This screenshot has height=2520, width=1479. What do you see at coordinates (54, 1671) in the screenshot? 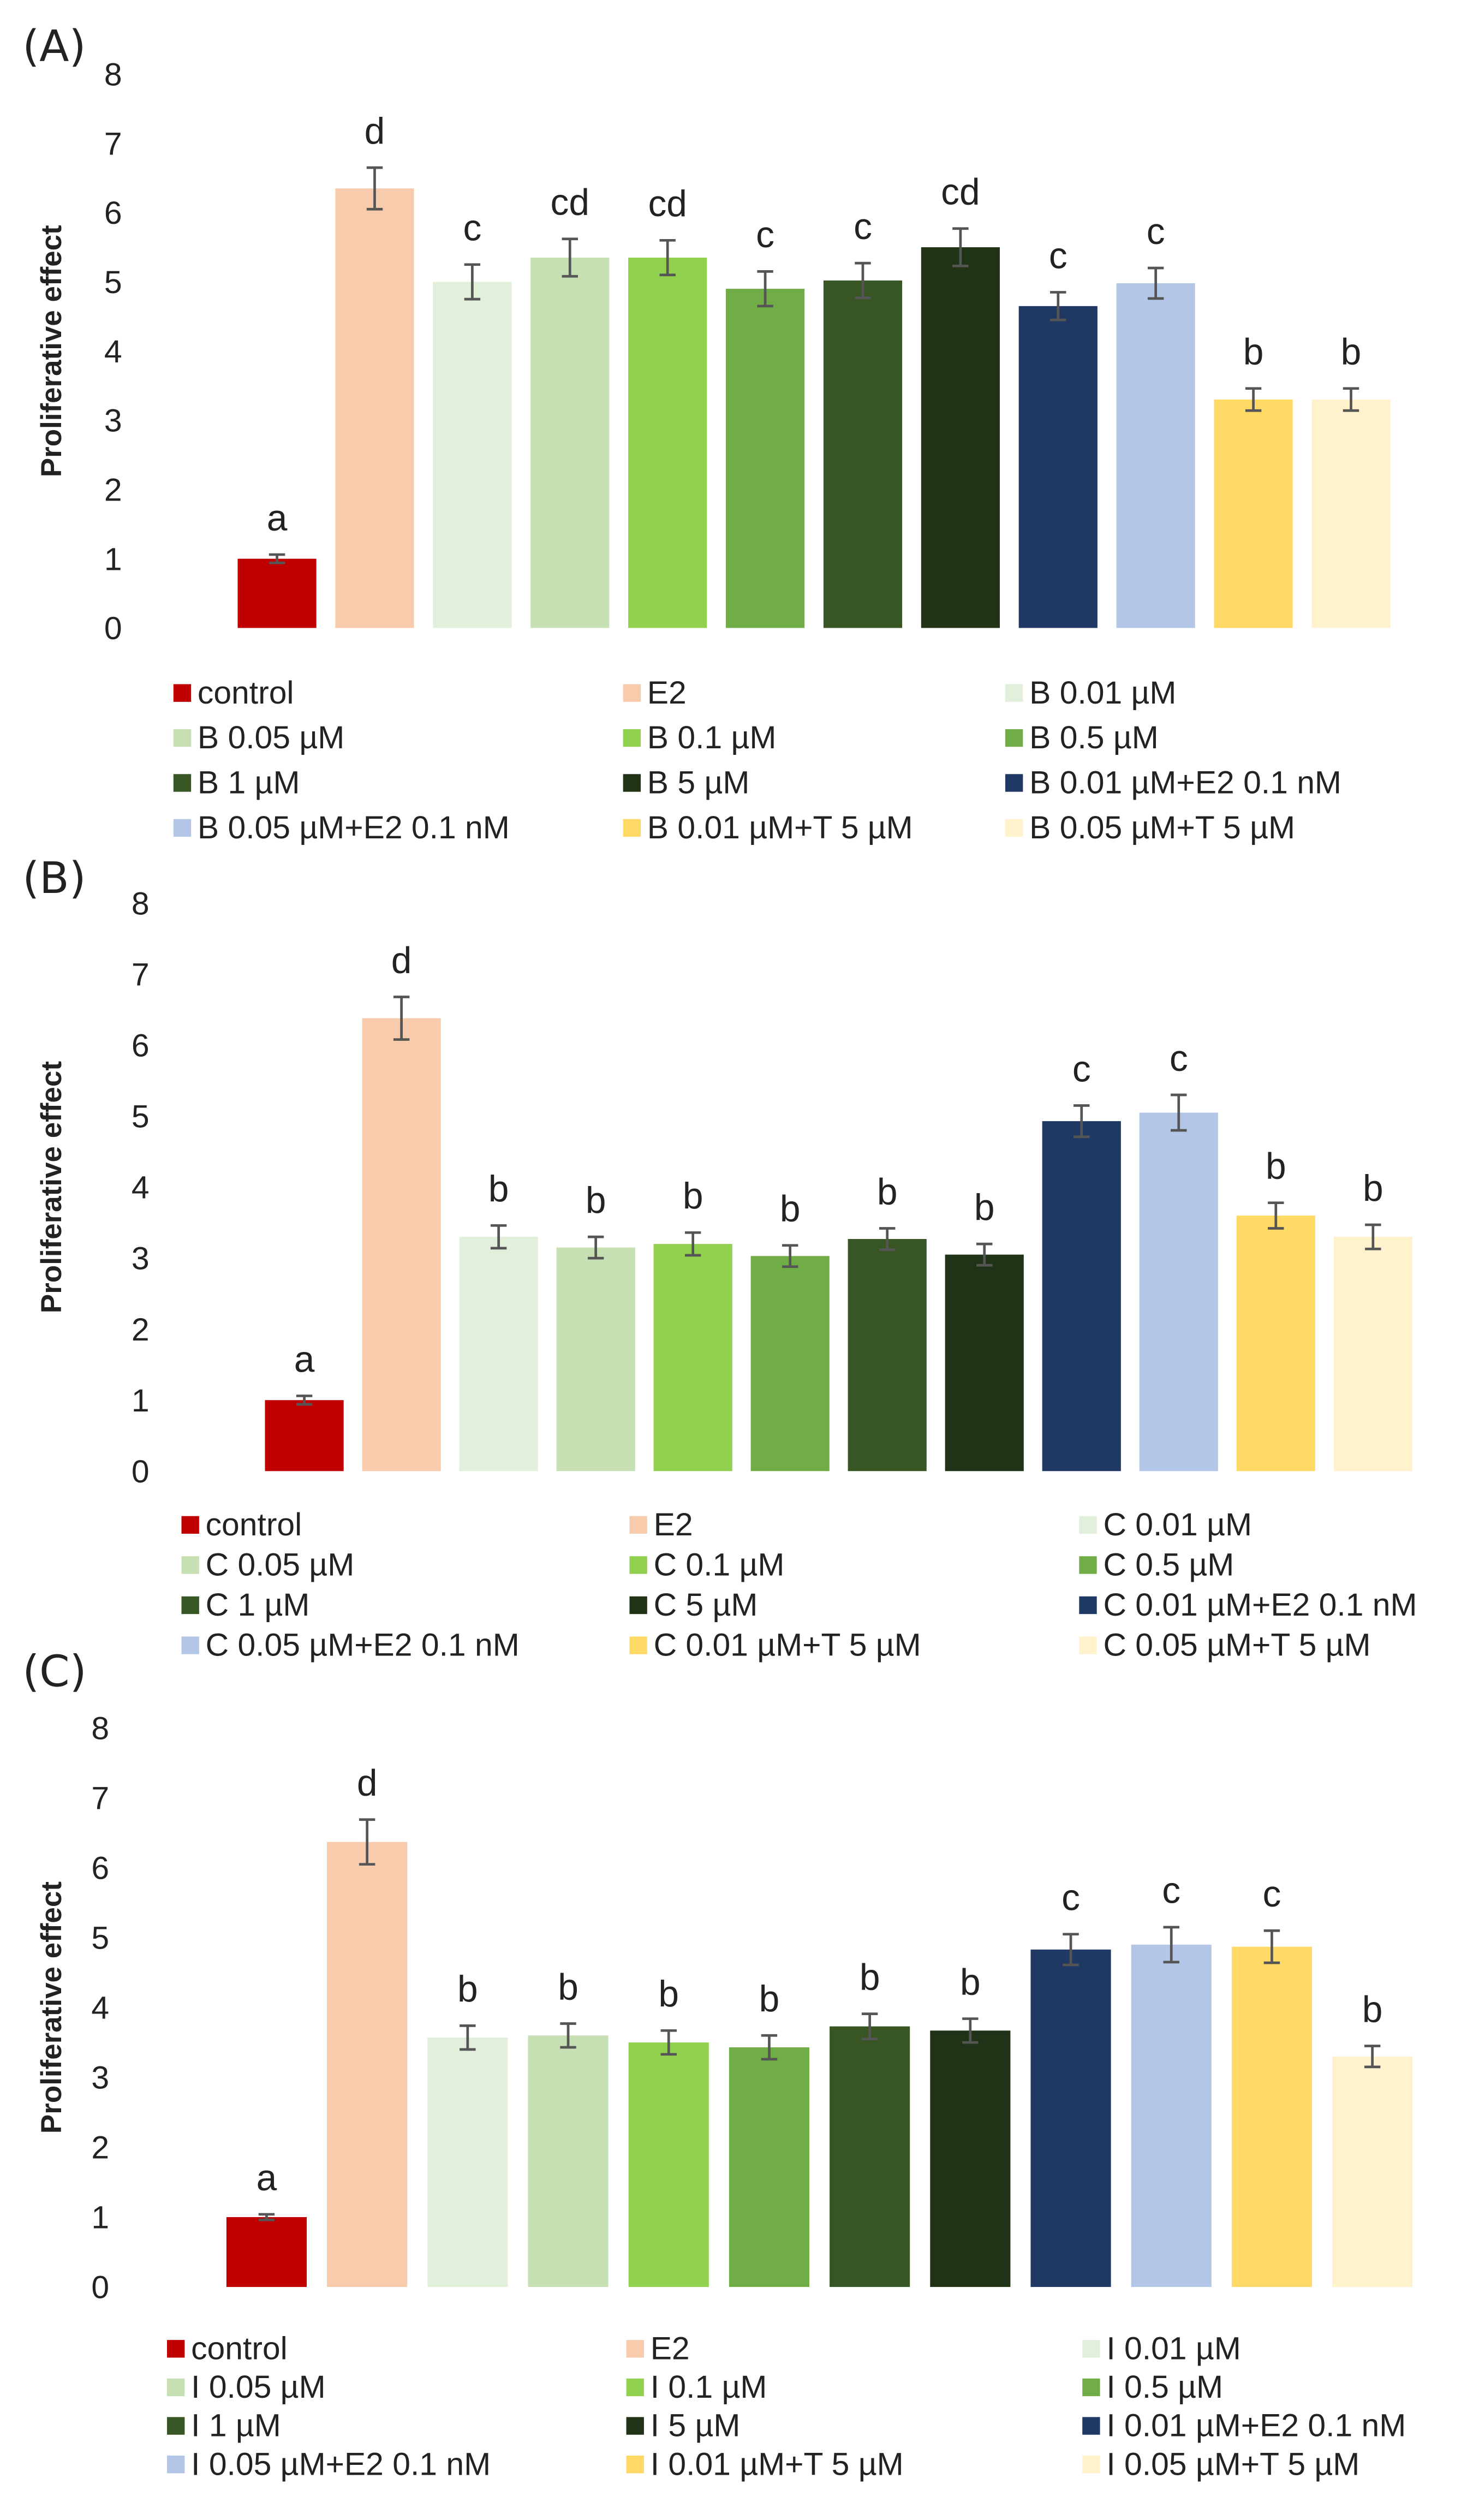
I see `panel-label: (C)` at bounding box center [54, 1671].